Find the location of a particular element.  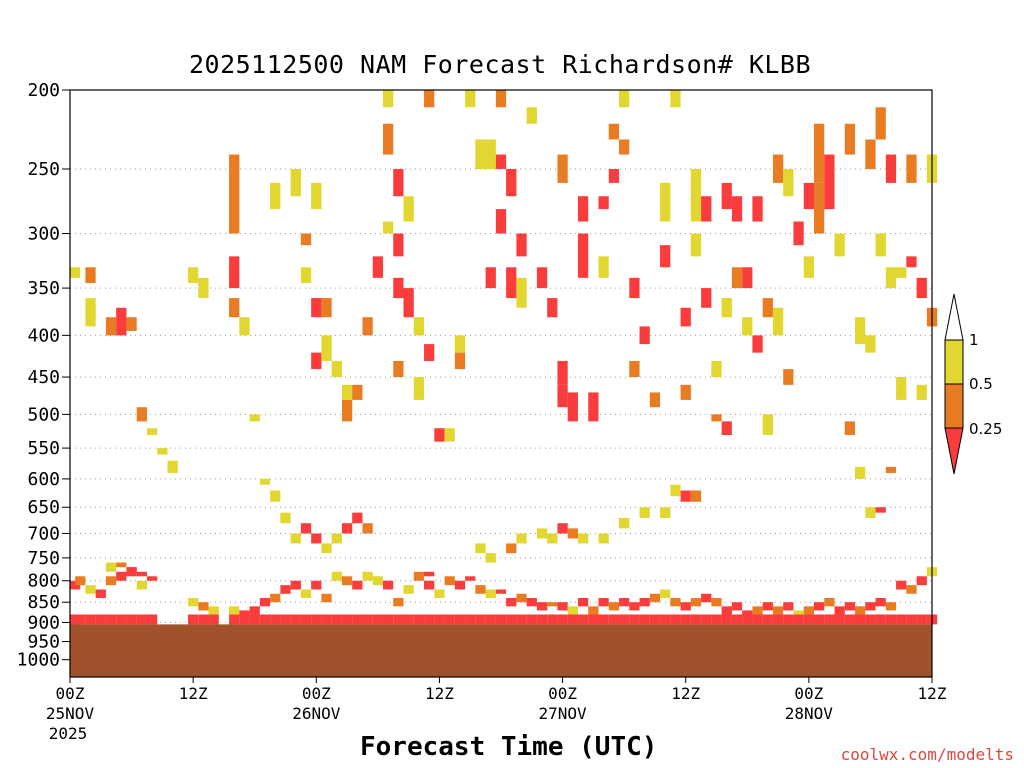

y-tick-label: 800 is located at coordinates (43, 581).